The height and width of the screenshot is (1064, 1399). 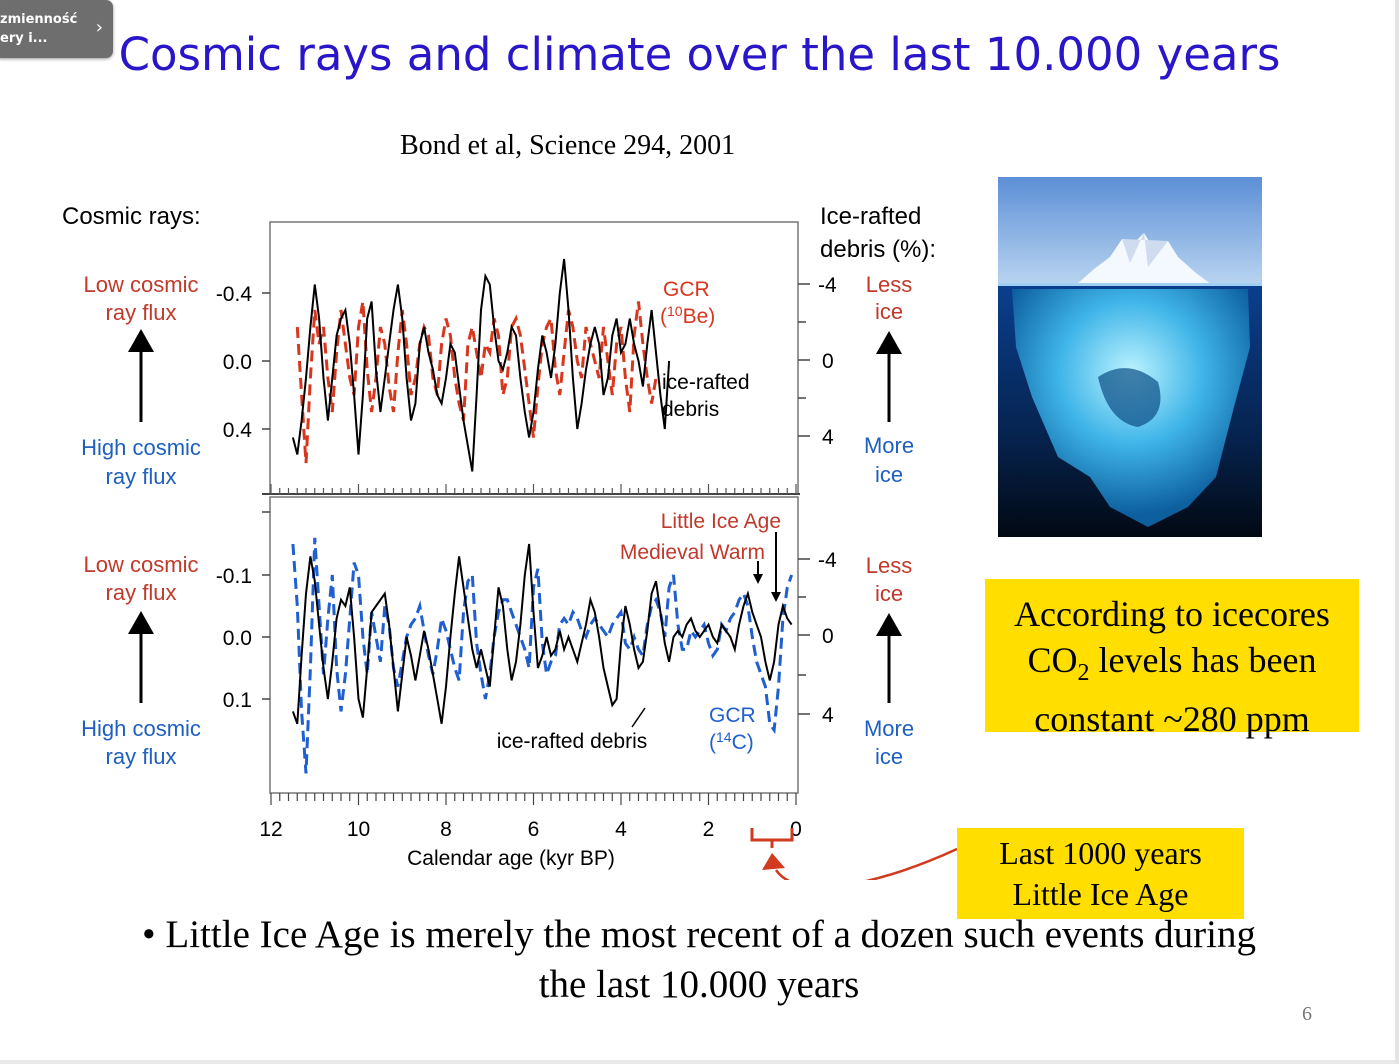 I want to click on bottom-right-up-arrow-icon, so click(x=889, y=624).